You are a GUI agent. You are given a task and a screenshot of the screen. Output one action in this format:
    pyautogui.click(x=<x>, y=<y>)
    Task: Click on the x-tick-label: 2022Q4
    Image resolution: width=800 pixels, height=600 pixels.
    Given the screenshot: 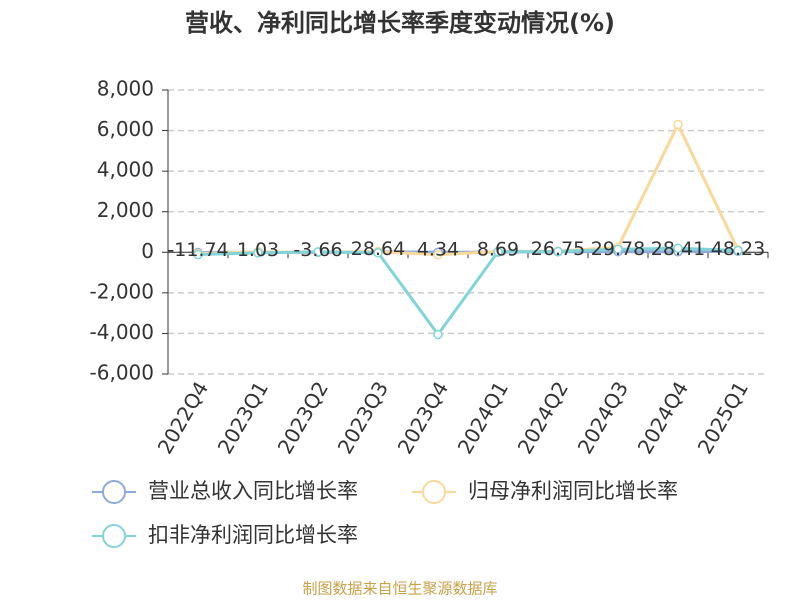 What is the action you would take?
    pyautogui.click(x=183, y=417)
    